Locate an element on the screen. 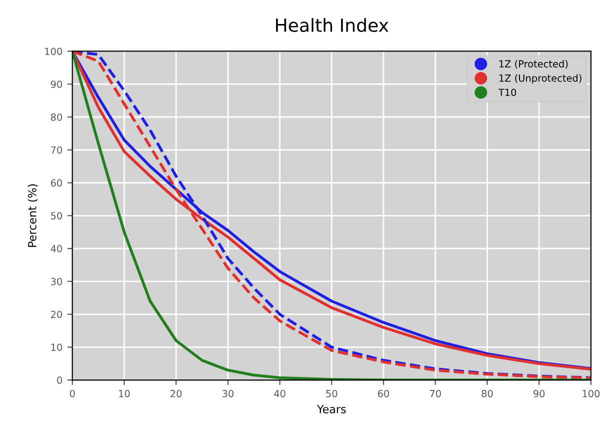  y-tick-label: 60 is located at coordinates (56, 183).